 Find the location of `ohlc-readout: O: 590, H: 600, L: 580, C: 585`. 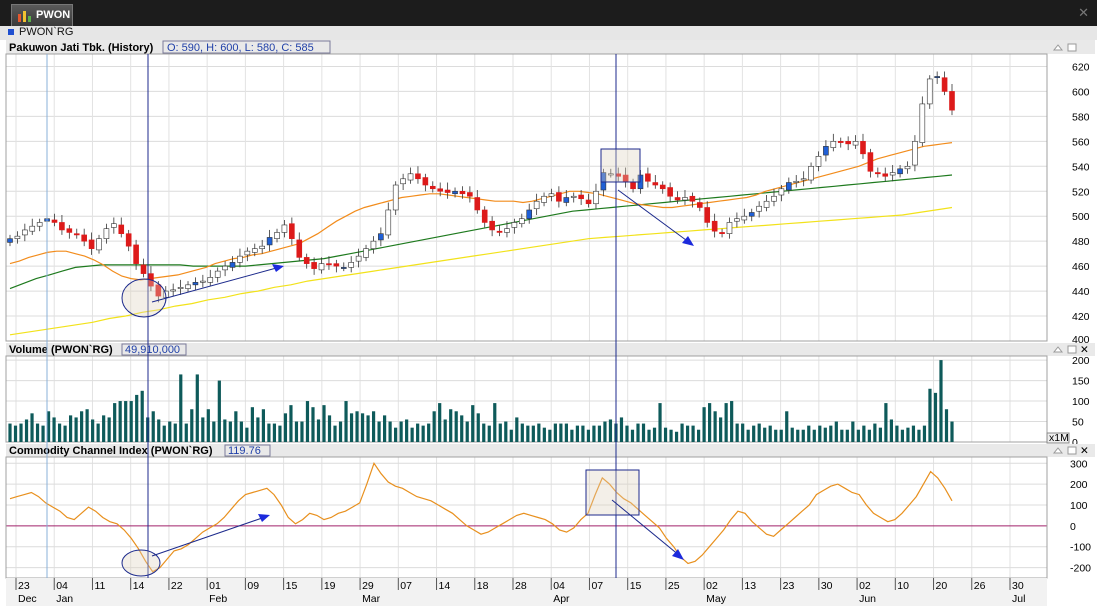

ohlc-readout: O: 590, H: 600, L: 580, C: 585 is located at coordinates (240, 48).